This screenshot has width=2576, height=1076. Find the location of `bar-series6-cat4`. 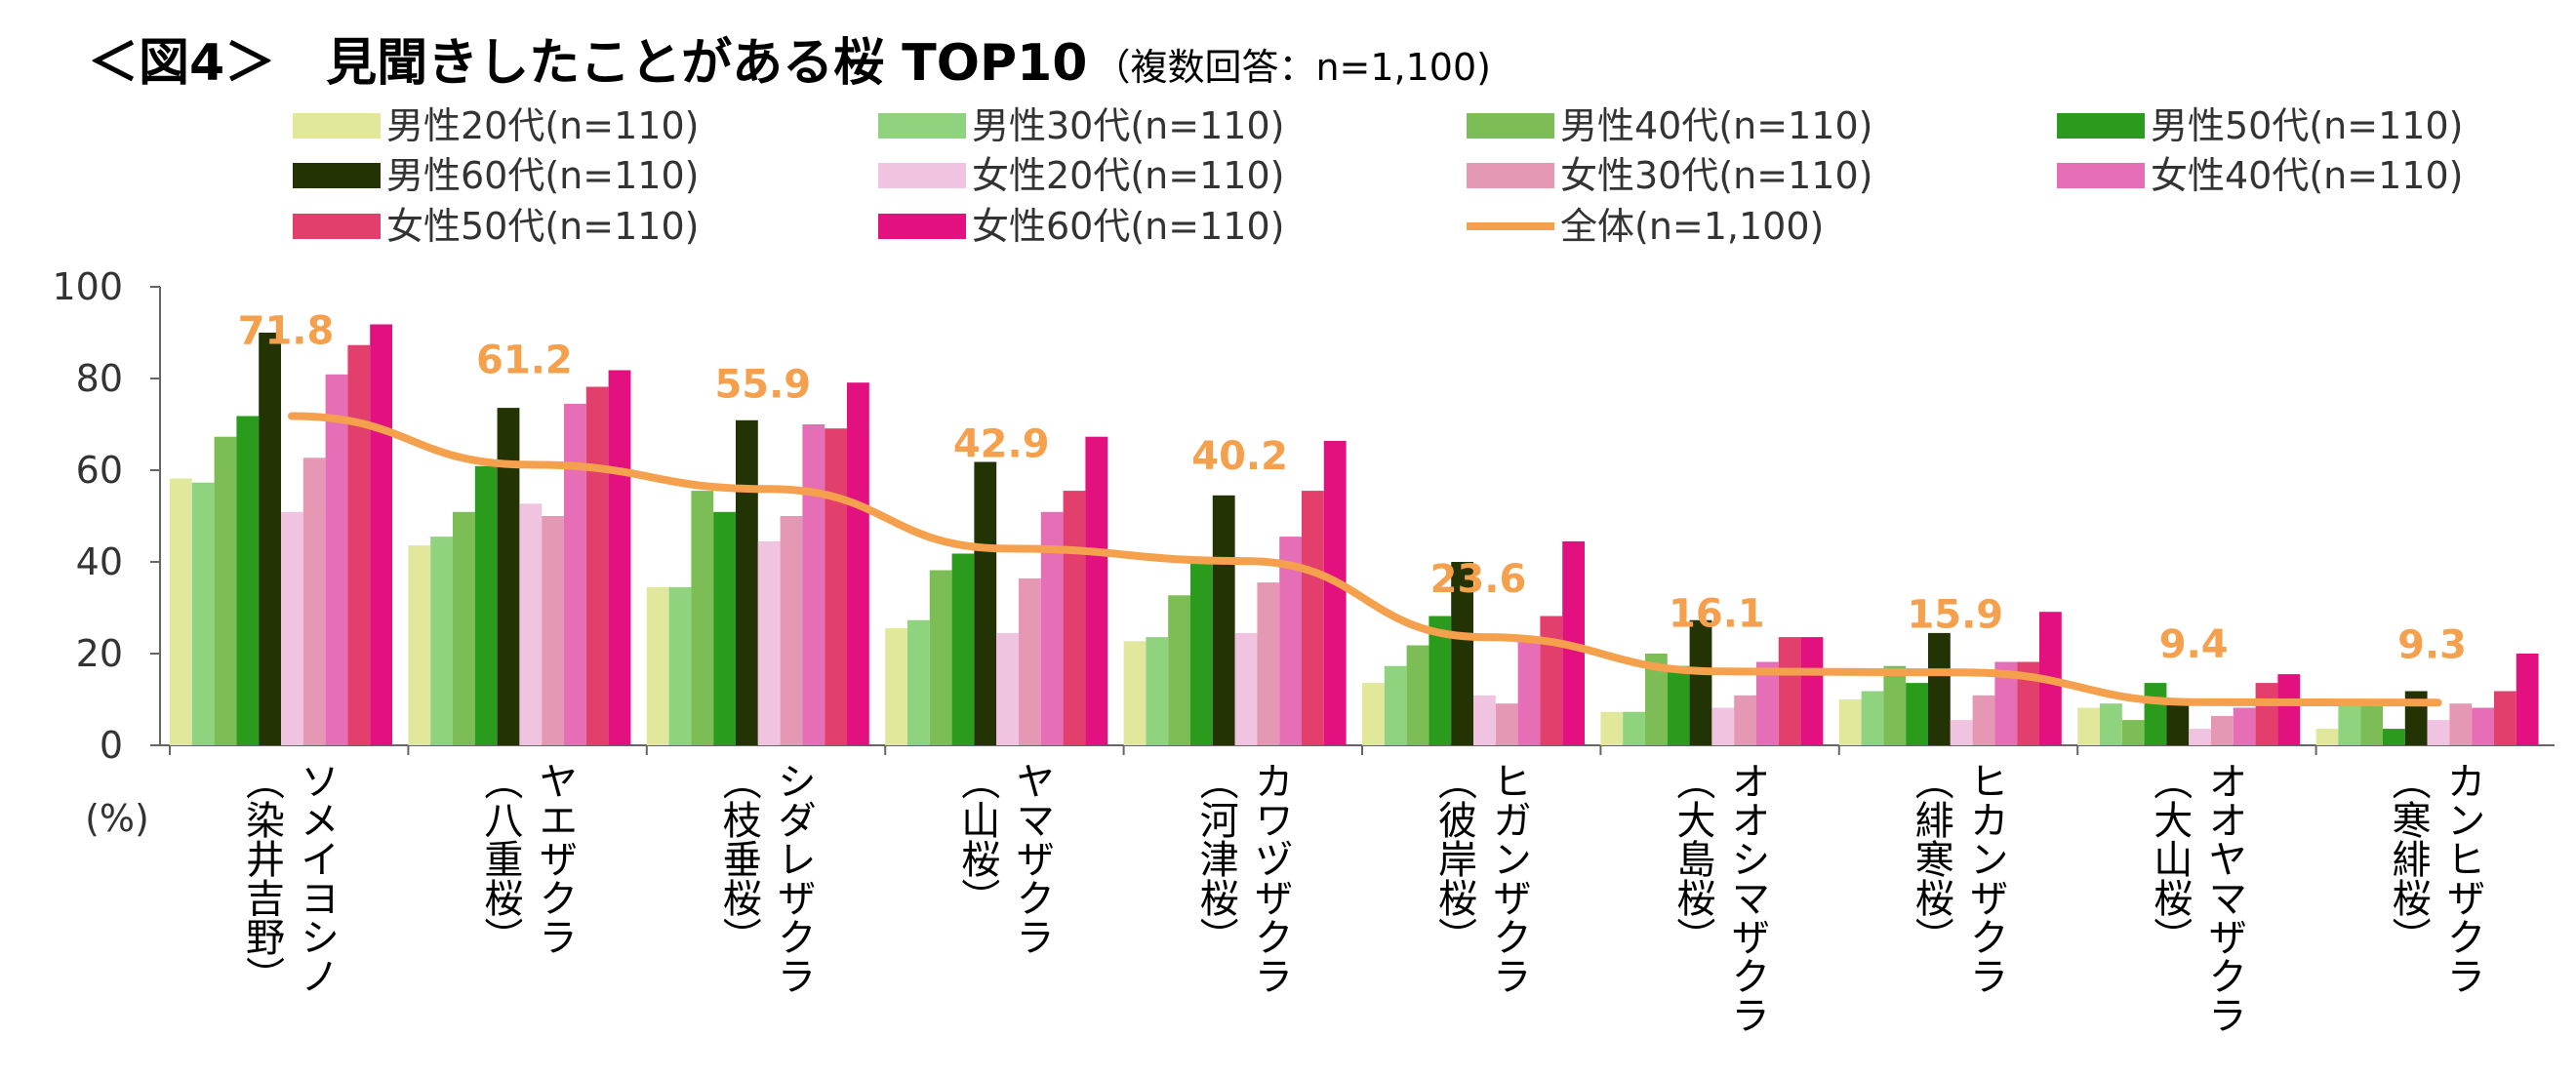

bar-series6-cat4 is located at coordinates (1007, 689).